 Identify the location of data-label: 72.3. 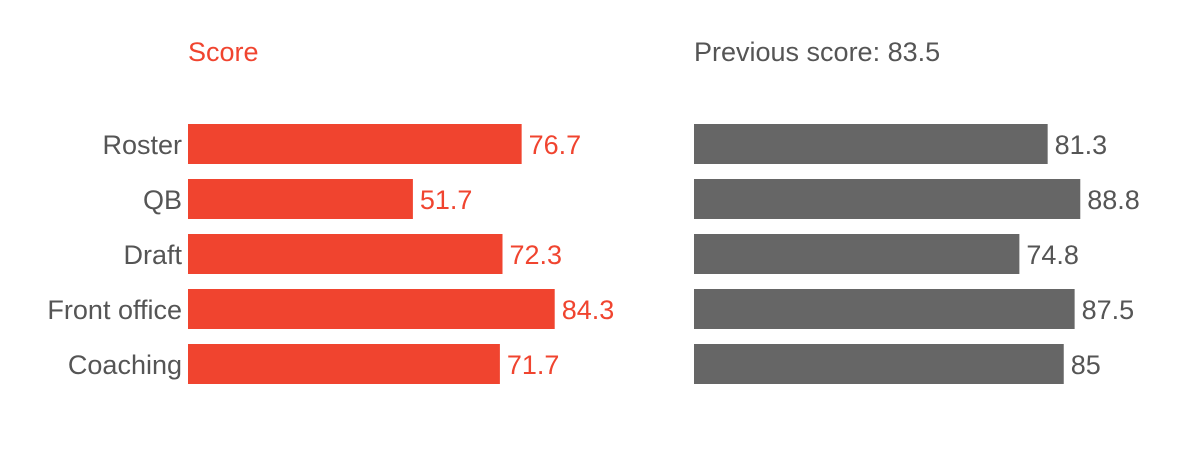
(536, 255).